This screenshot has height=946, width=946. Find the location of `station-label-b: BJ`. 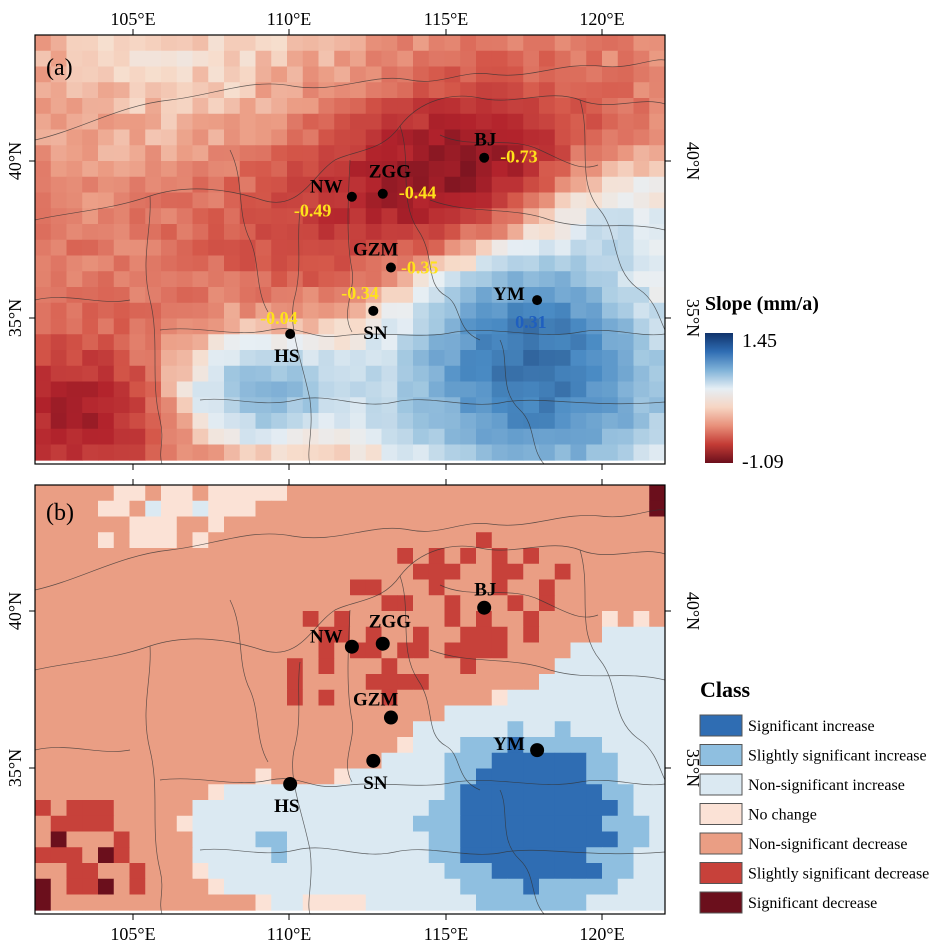

station-label-b: BJ is located at coordinates (485, 590).